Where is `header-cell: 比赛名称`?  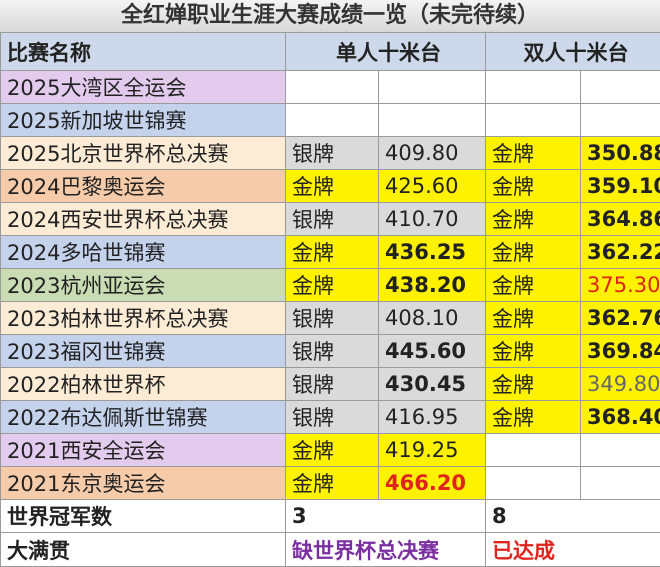 header-cell: 比赛名称 is located at coordinates (143, 52).